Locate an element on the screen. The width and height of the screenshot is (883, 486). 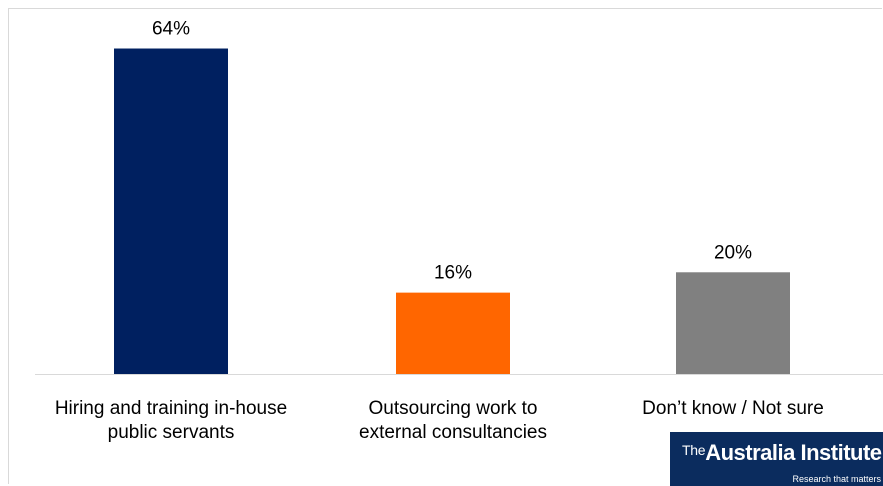
category-label-line: Don’t know / Not sure is located at coordinates (733, 408).